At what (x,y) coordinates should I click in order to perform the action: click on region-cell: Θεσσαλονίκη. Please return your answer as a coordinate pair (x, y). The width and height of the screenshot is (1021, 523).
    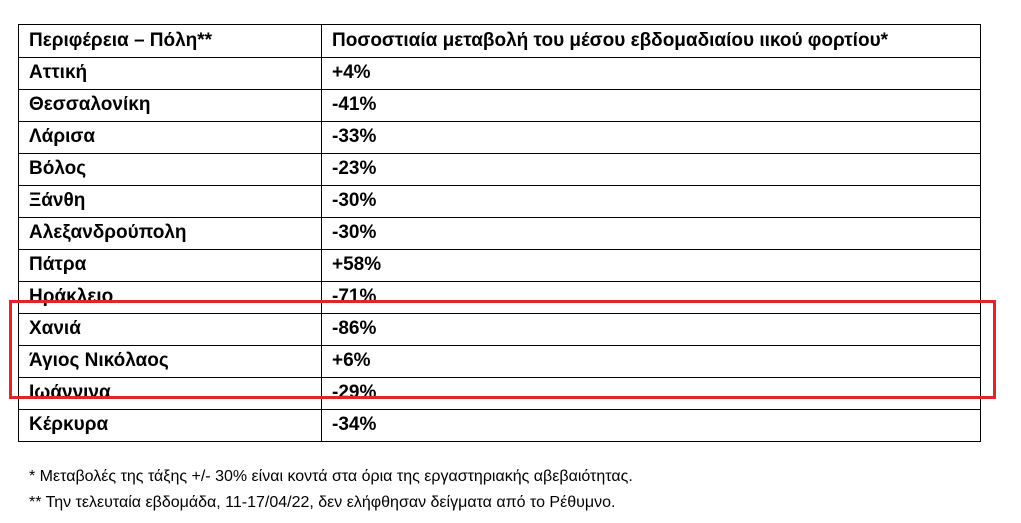
    Looking at the image, I should click on (170, 105).